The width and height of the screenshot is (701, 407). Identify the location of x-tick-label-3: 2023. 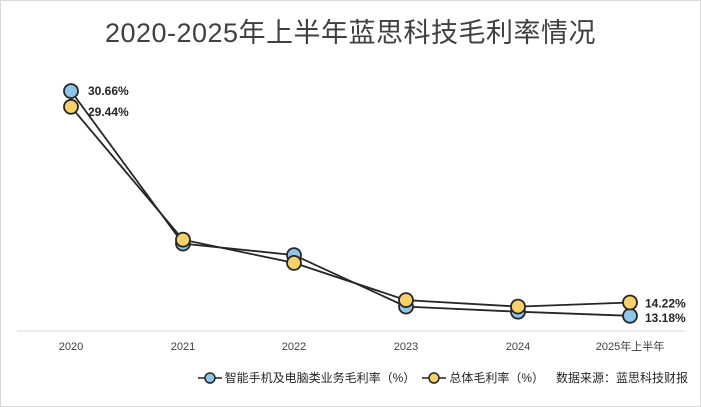
(406, 347).